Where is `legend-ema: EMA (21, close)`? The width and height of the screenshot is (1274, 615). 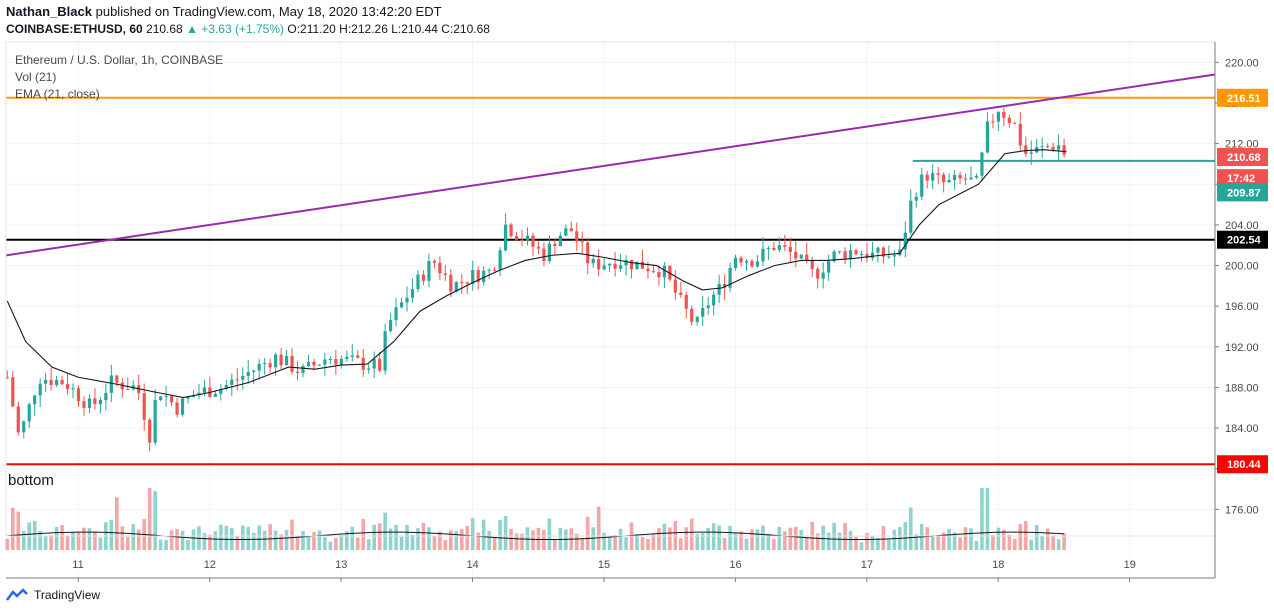
legend-ema: EMA (21, close) is located at coordinates (57, 94).